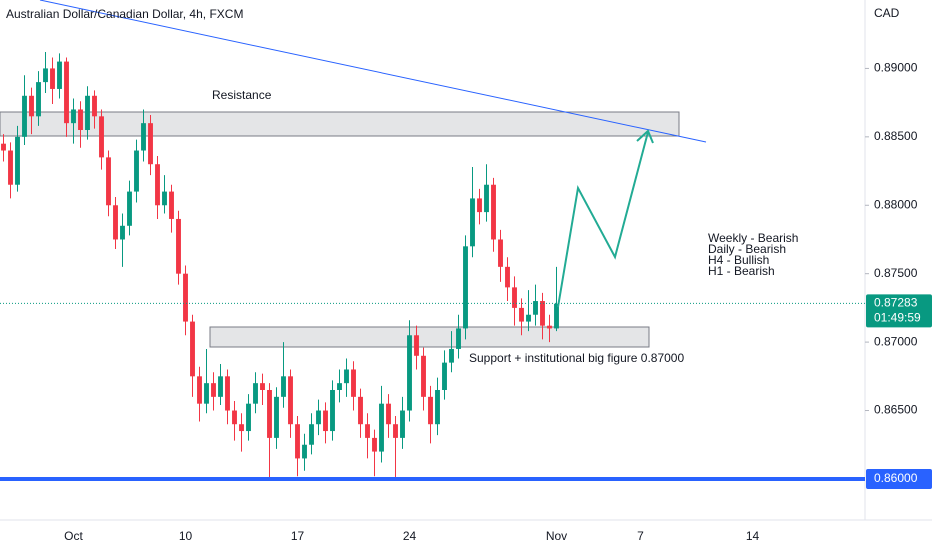 The width and height of the screenshot is (932, 550). I want to click on x-tick-label: Oct, so click(73, 536).